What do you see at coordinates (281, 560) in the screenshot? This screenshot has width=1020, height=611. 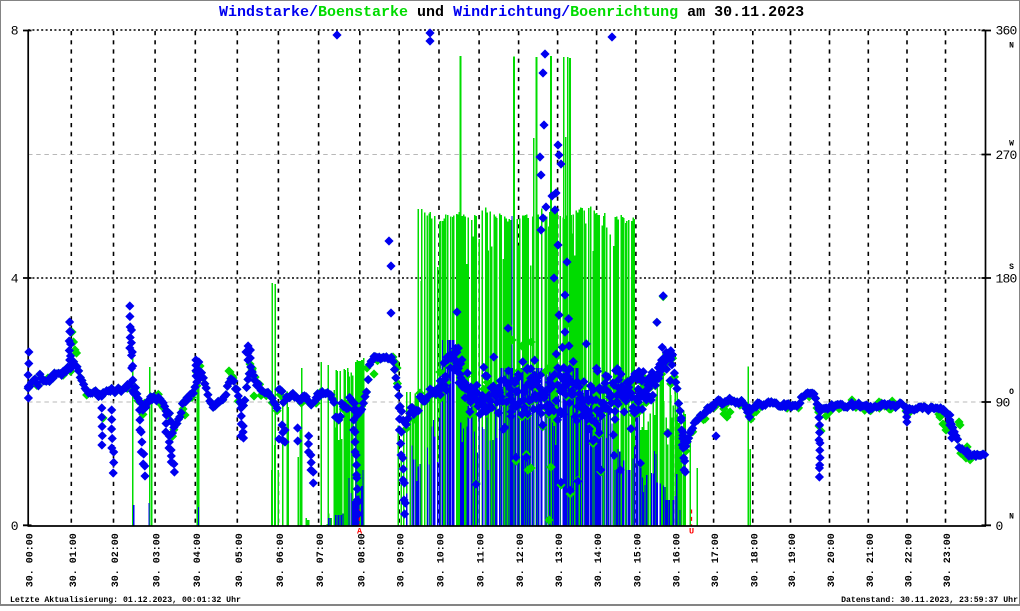 I see `svg-text: 30. 06:00` at bounding box center [281, 560].